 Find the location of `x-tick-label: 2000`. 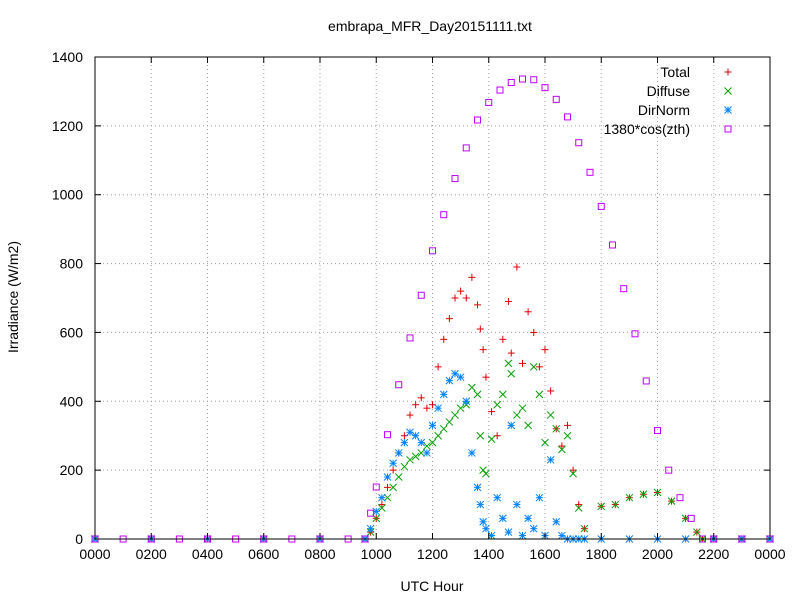

x-tick-label: 2000 is located at coordinates (657, 554).